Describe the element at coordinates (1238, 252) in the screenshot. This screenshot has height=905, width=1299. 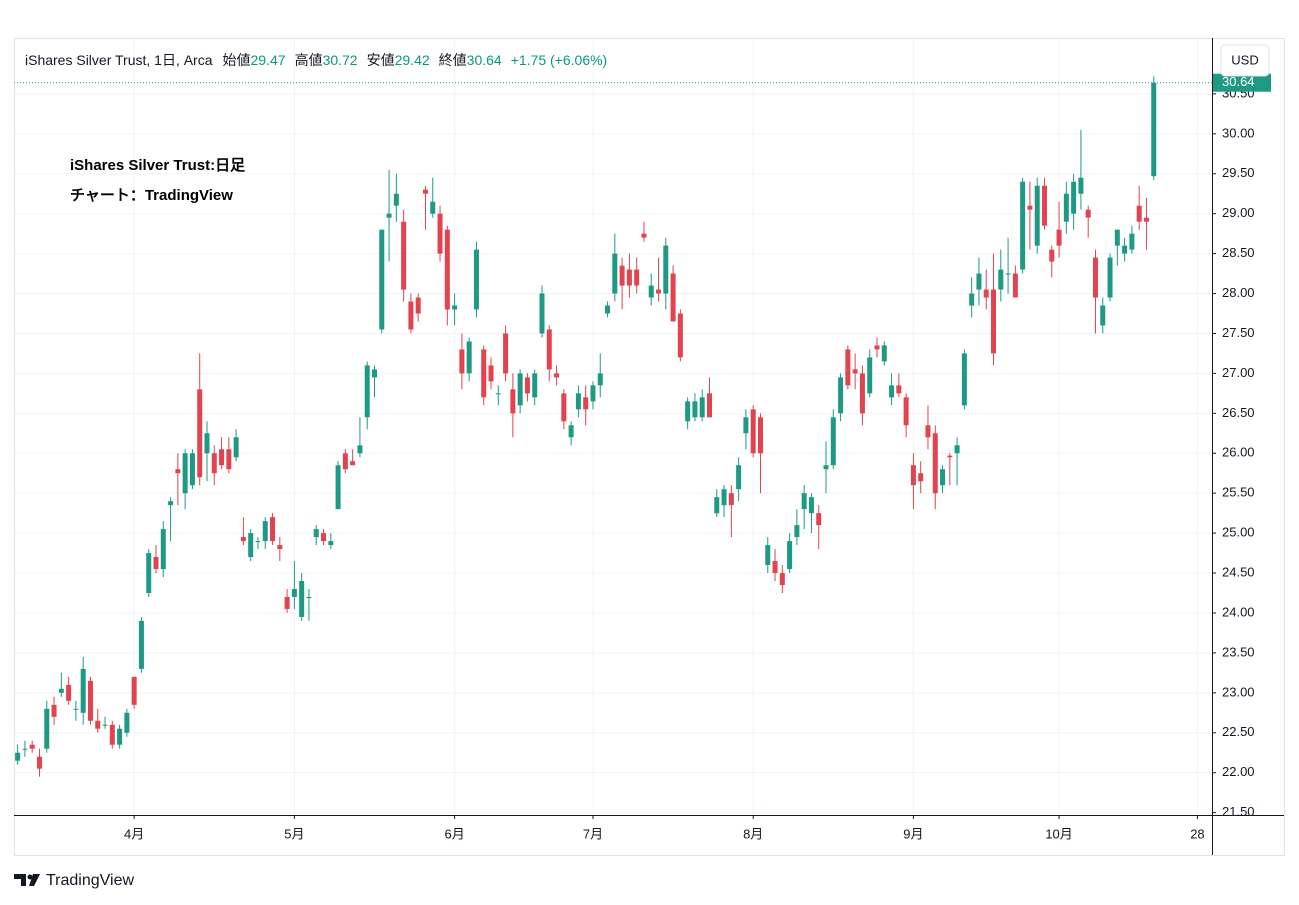
I see `y-tick-label: 28.50` at that location.